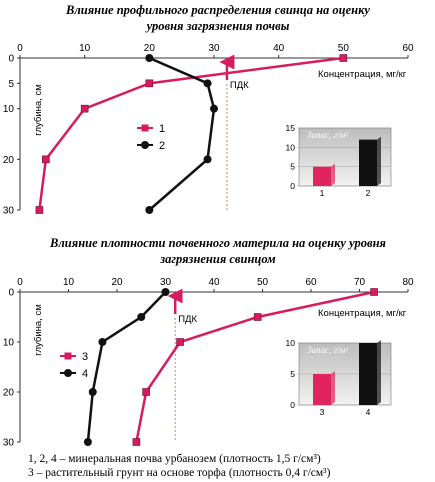 This screenshot has height=482, width=435. Describe the element at coordinates (187, 319) in the screenshot. I see `chart2-pdk-label: ПДК` at that location.